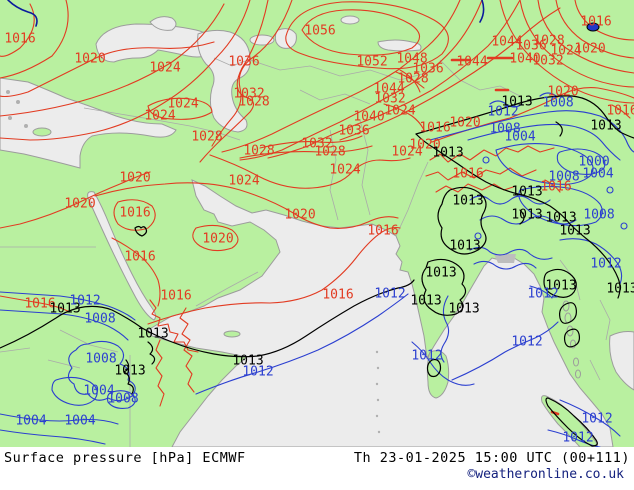 The image size is (634, 490). I want to click on rivers-lakes, so click(303, 16).